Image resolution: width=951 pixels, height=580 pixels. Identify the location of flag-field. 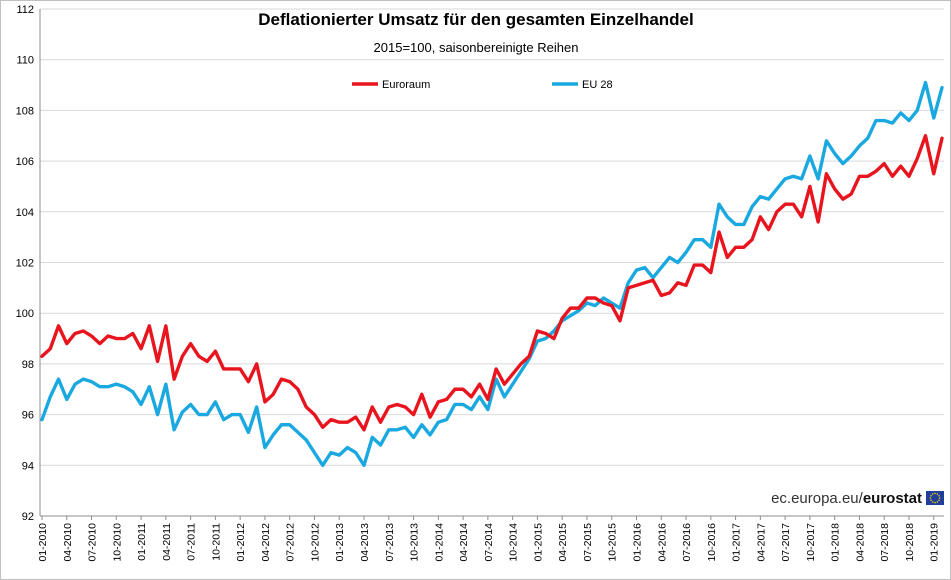
(935, 498).